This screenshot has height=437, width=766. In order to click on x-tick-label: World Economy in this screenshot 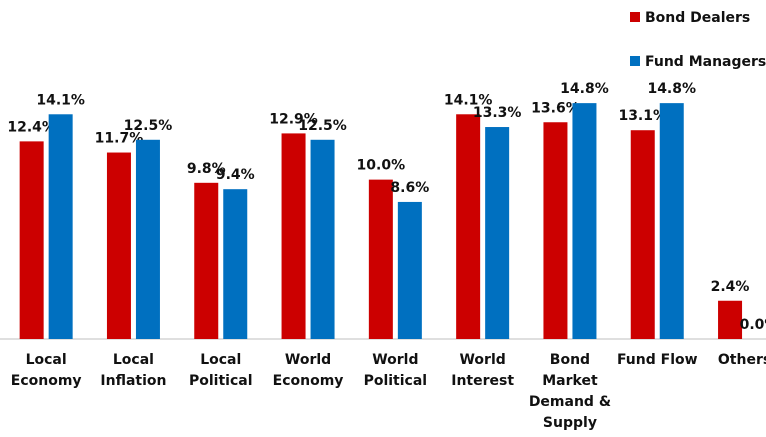, I will do `click(308, 370)`.